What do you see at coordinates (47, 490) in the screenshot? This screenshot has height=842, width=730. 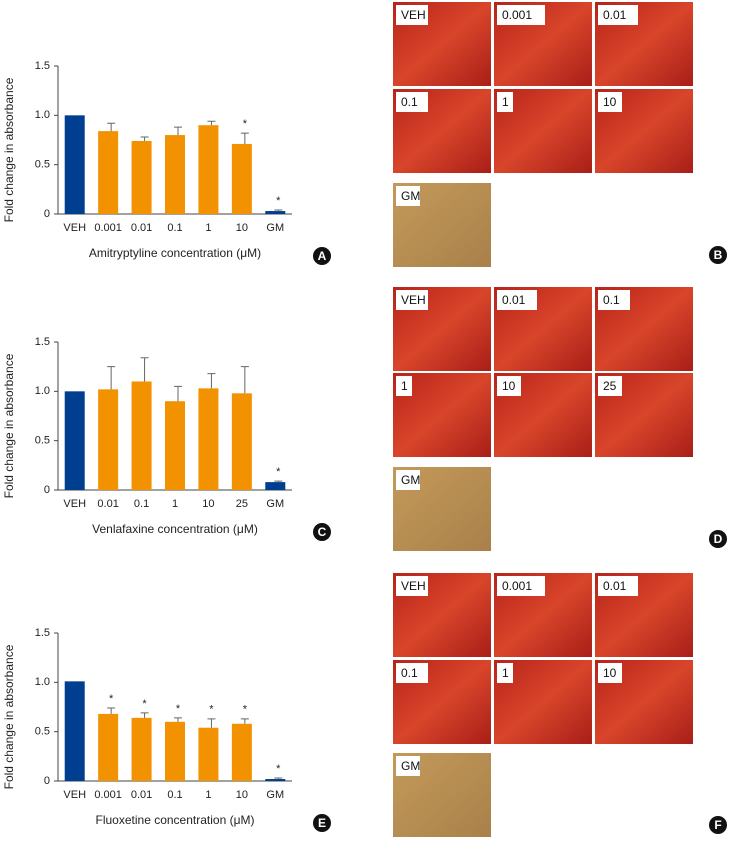 I see `y-tick-label: 0` at bounding box center [47, 490].